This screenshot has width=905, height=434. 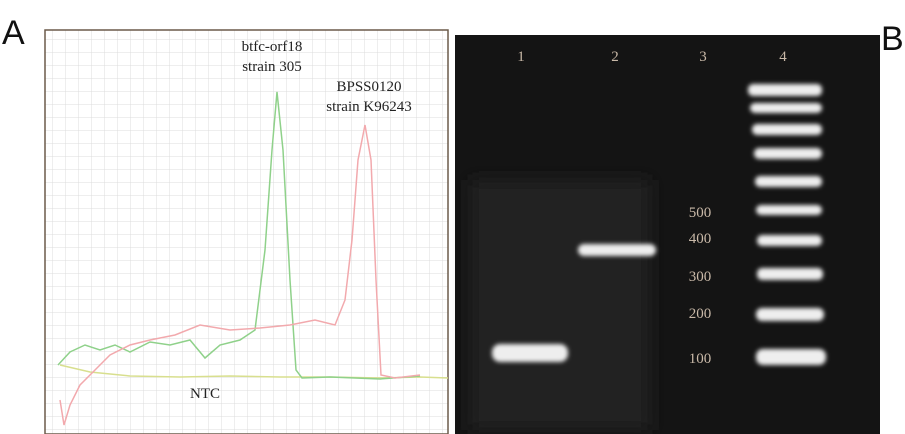 I want to click on ladder-label: 500, so click(x=700, y=213).